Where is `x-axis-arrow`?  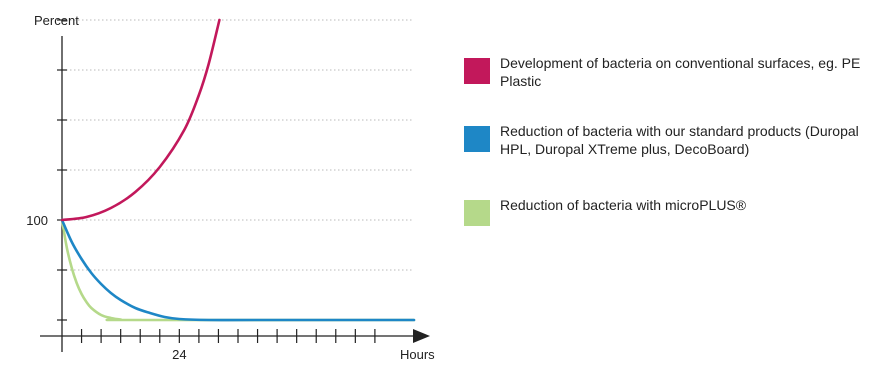 x-axis-arrow is located at coordinates (421, 336).